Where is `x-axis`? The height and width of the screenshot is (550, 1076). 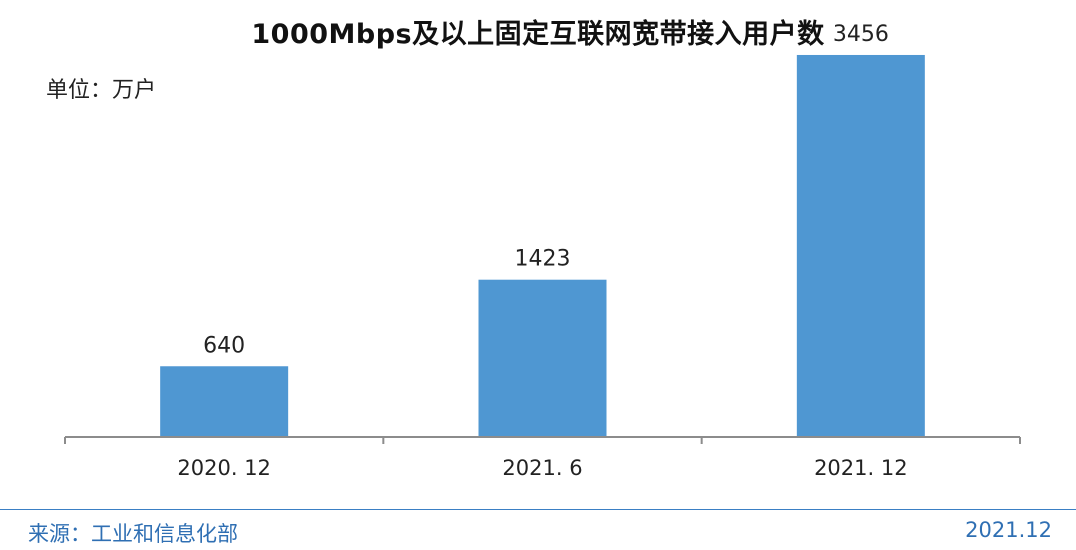
x-axis is located at coordinates (542, 440).